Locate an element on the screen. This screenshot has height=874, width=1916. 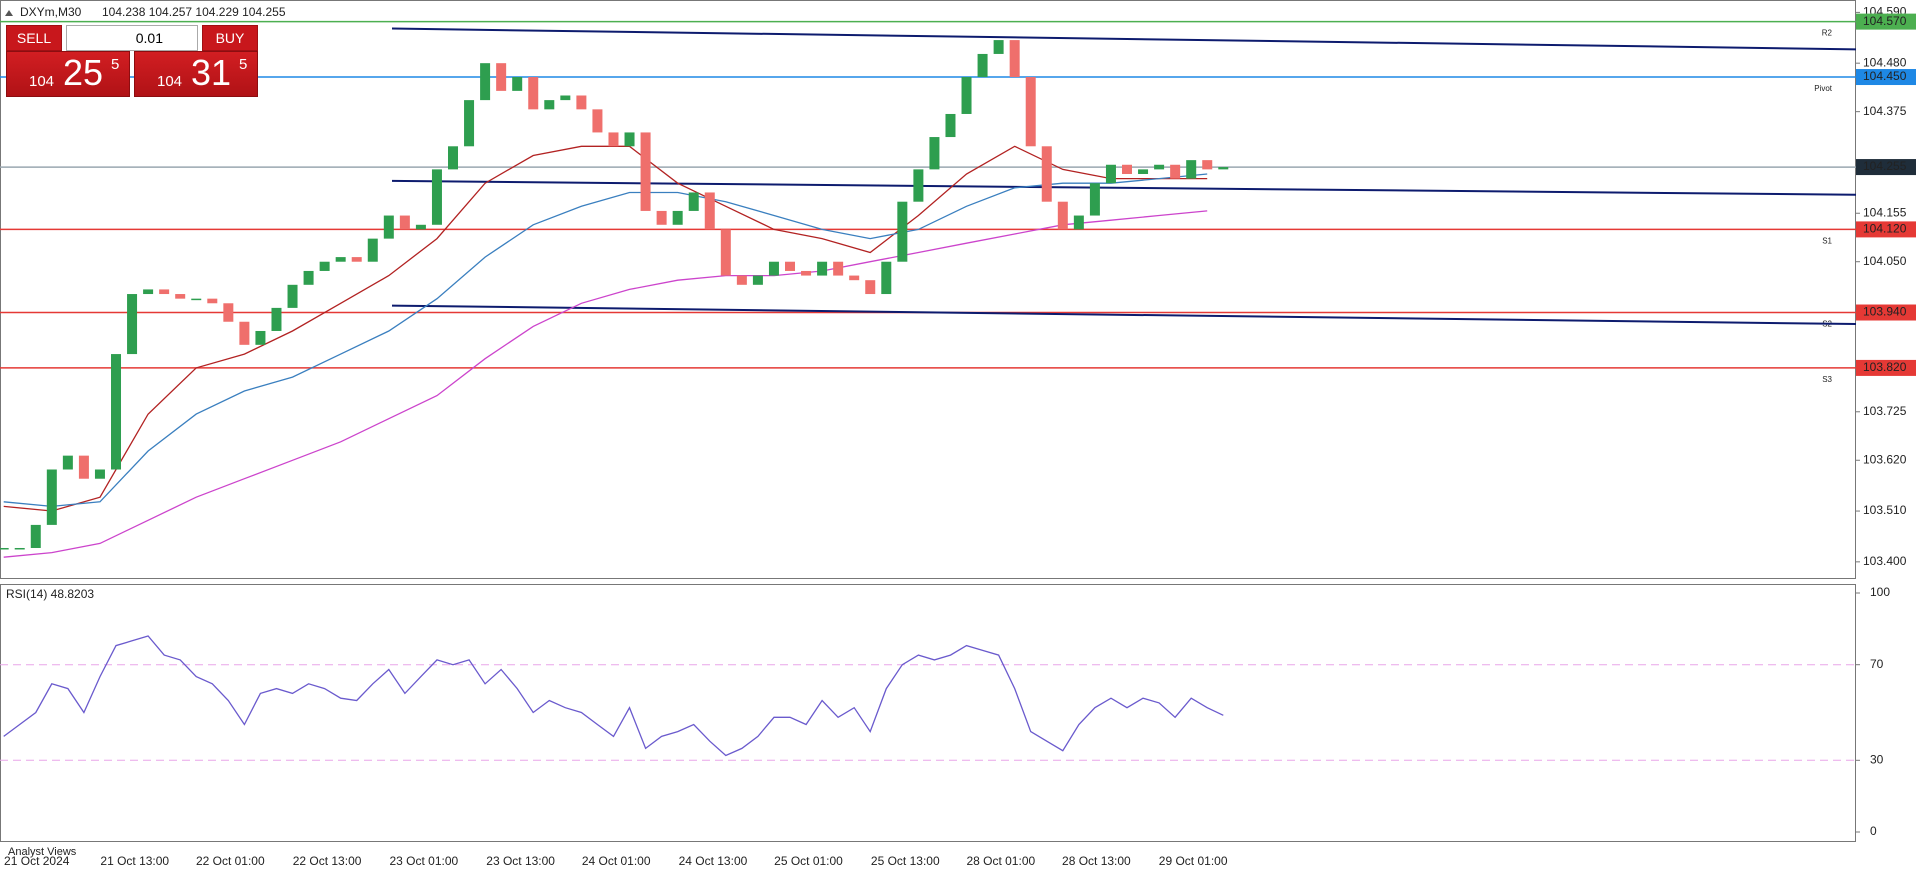
y-tick-label: 103.620 is located at coordinates (1885, 459).